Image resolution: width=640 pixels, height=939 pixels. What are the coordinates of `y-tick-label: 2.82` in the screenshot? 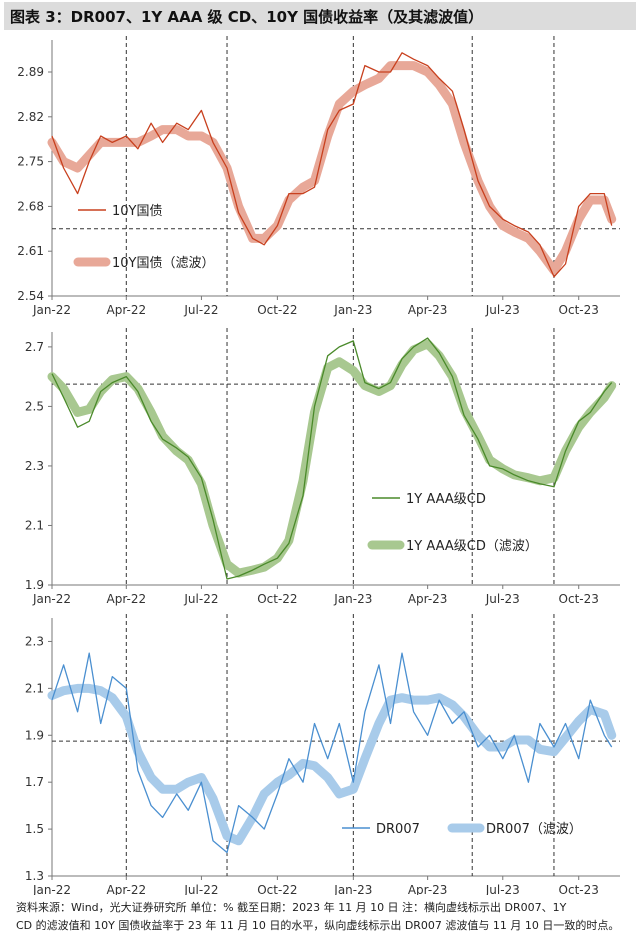 It's located at (30, 117).